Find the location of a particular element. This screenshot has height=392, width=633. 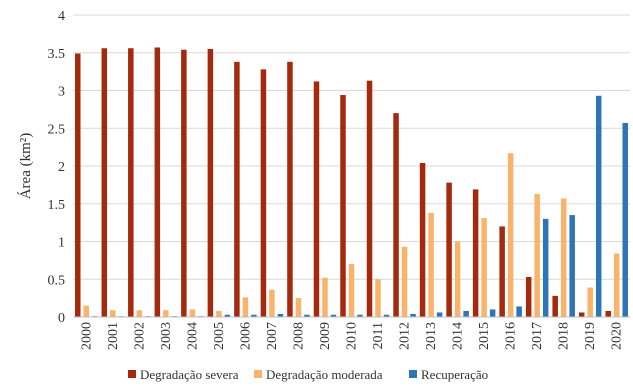

x-tick-label: 2013 is located at coordinates (431, 336).